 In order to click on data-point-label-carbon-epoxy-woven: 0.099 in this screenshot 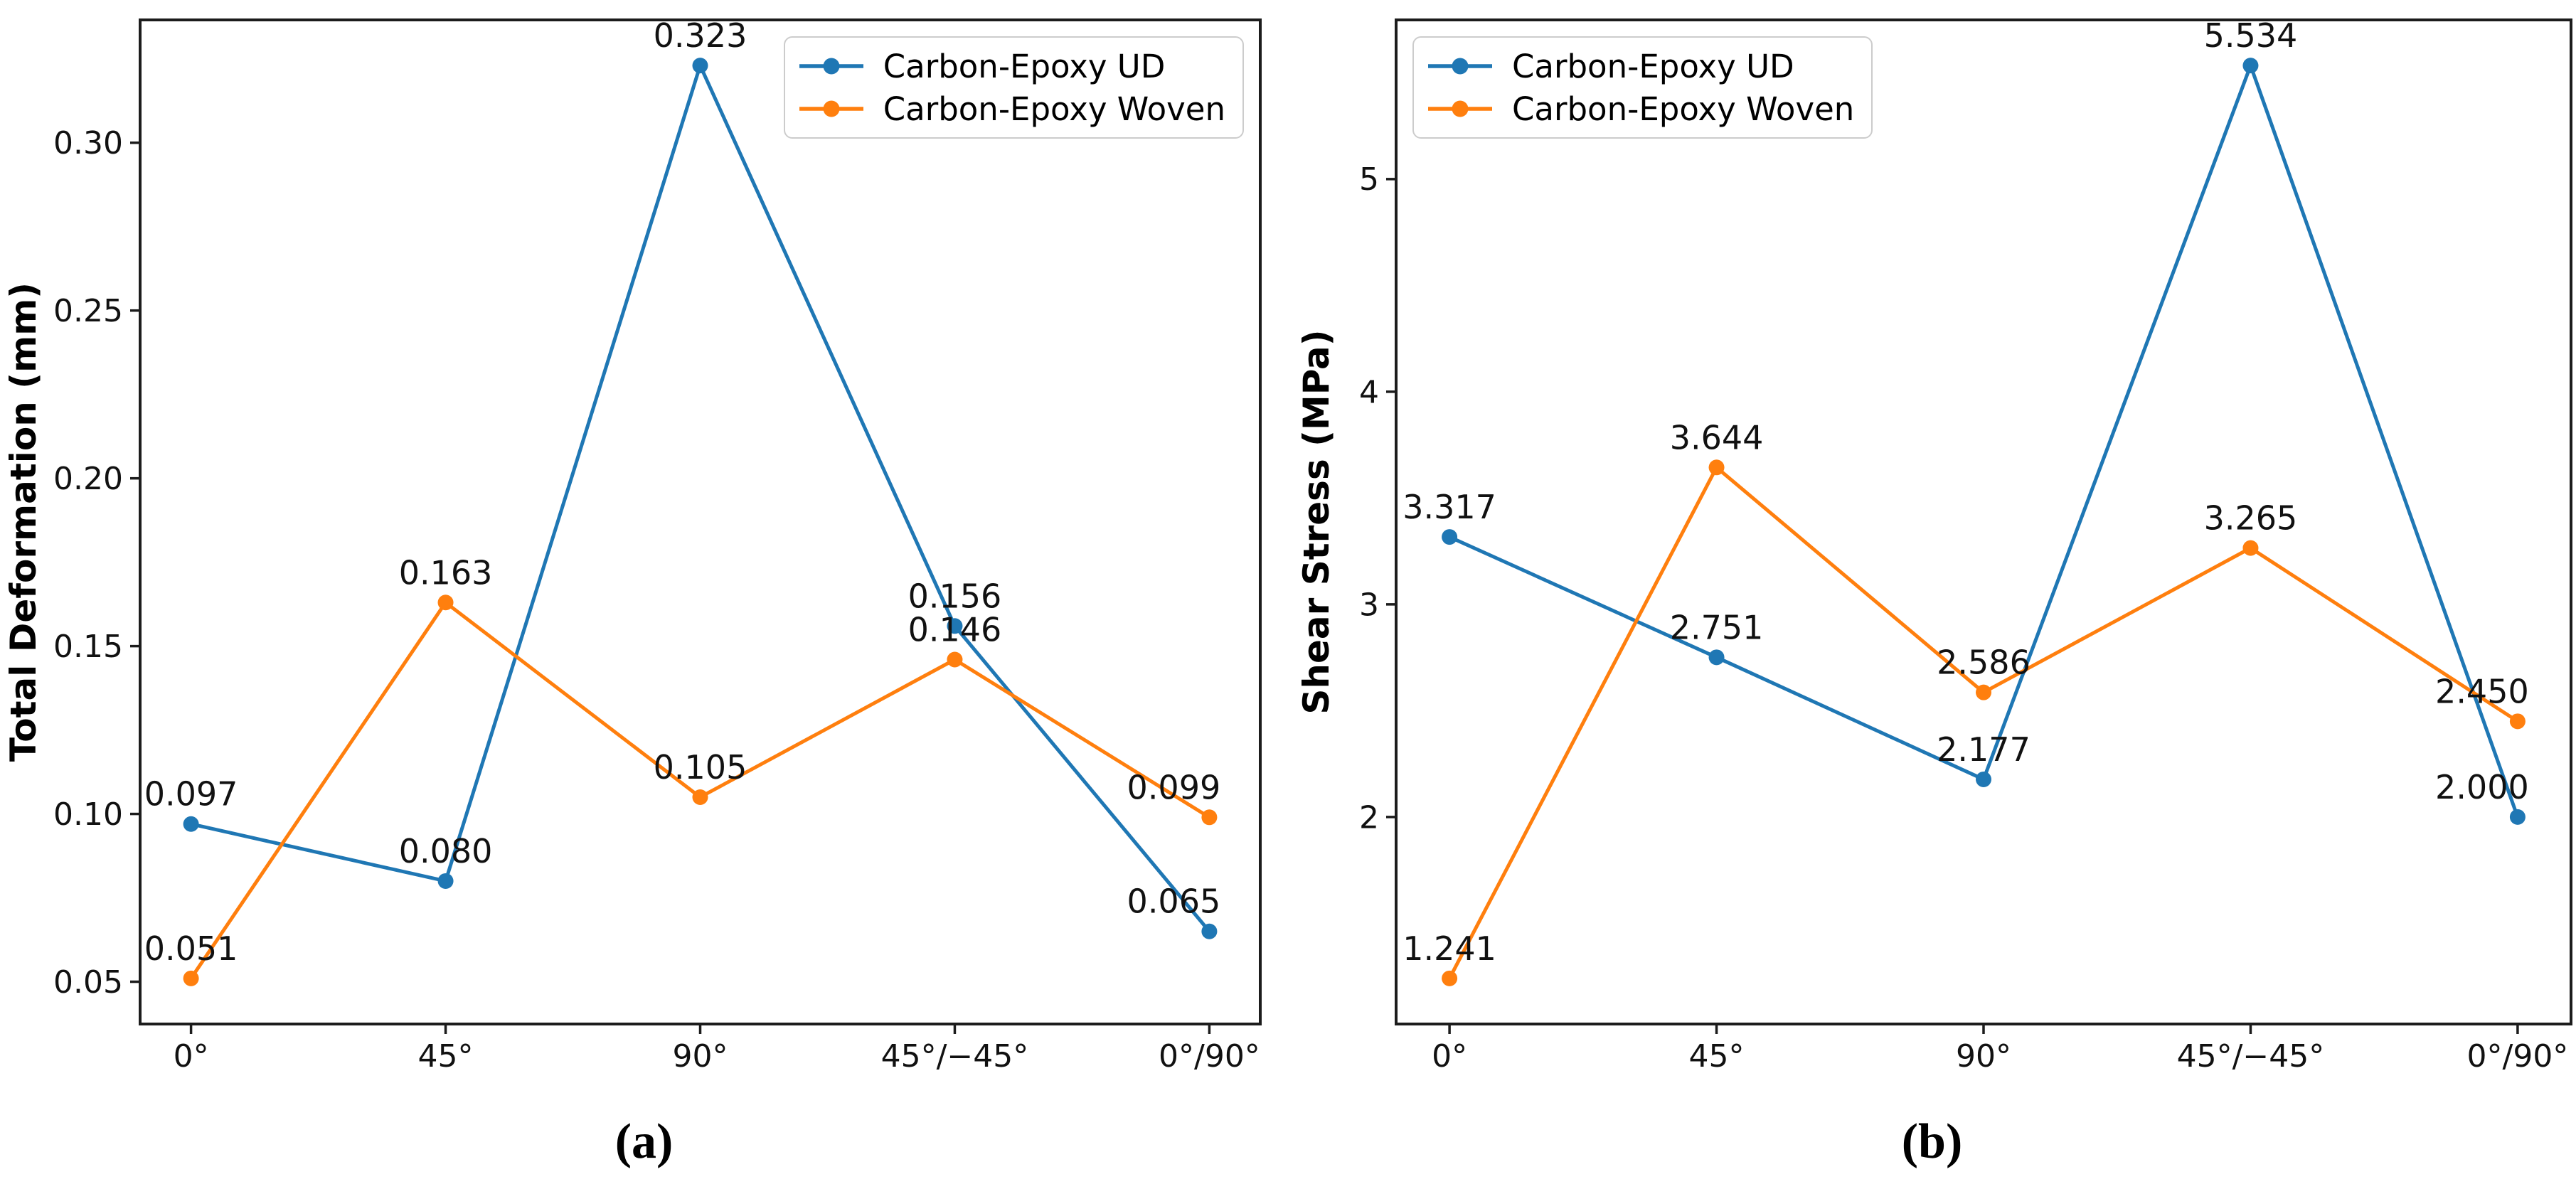, I will do `click(1174, 787)`.